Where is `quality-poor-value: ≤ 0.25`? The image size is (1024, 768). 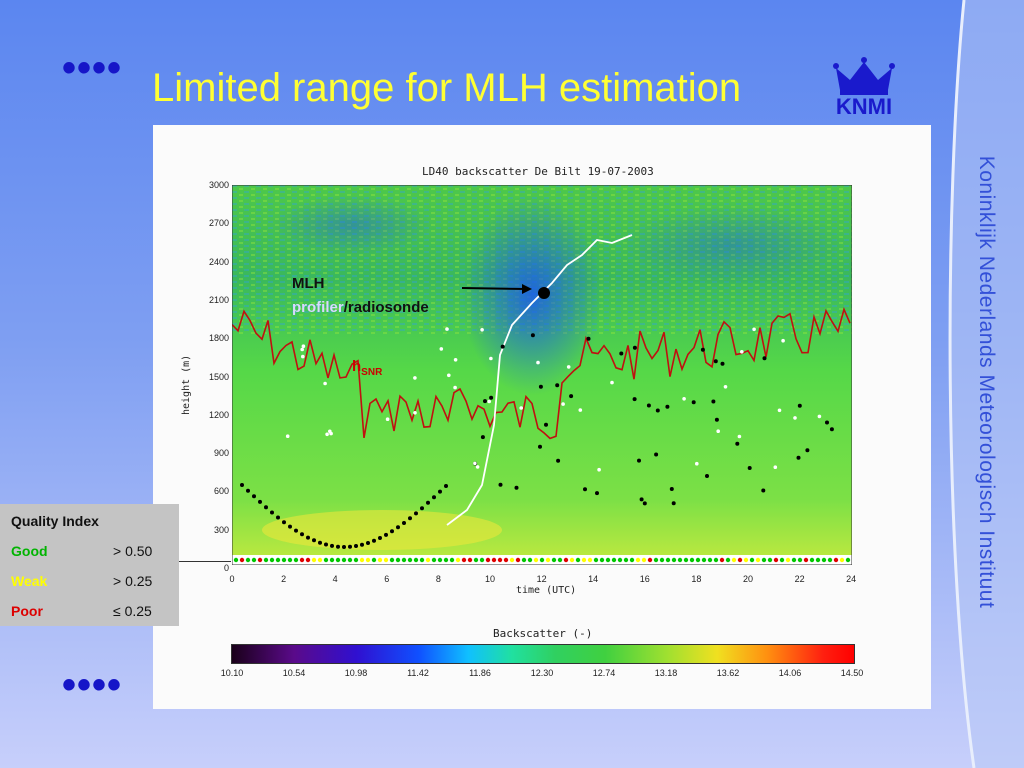
quality-poor-value: ≤ 0.25 is located at coordinates (132, 611).